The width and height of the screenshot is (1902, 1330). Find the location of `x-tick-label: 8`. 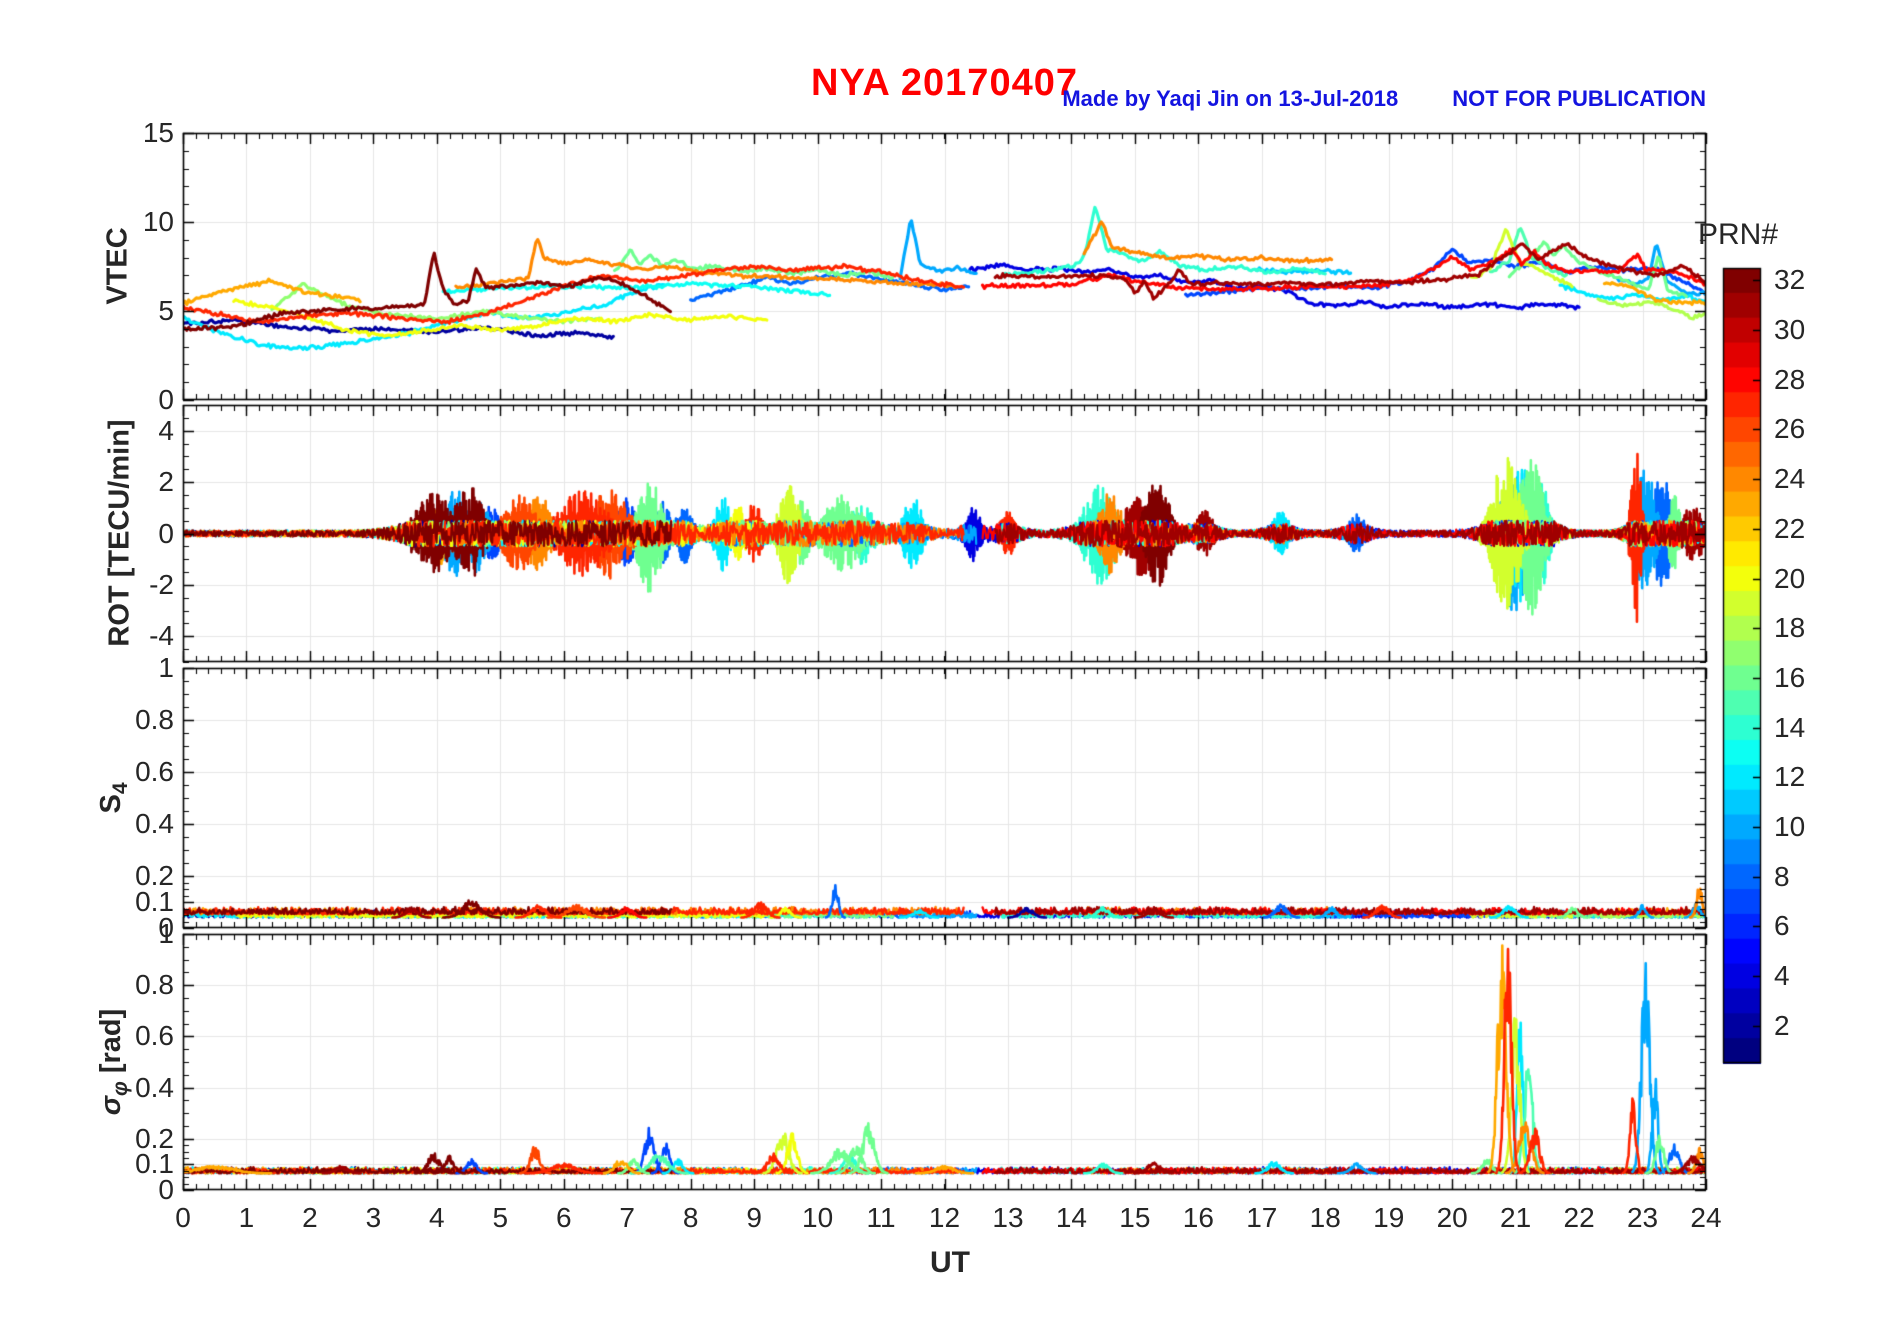

x-tick-label: 8 is located at coordinates (690, 1217).